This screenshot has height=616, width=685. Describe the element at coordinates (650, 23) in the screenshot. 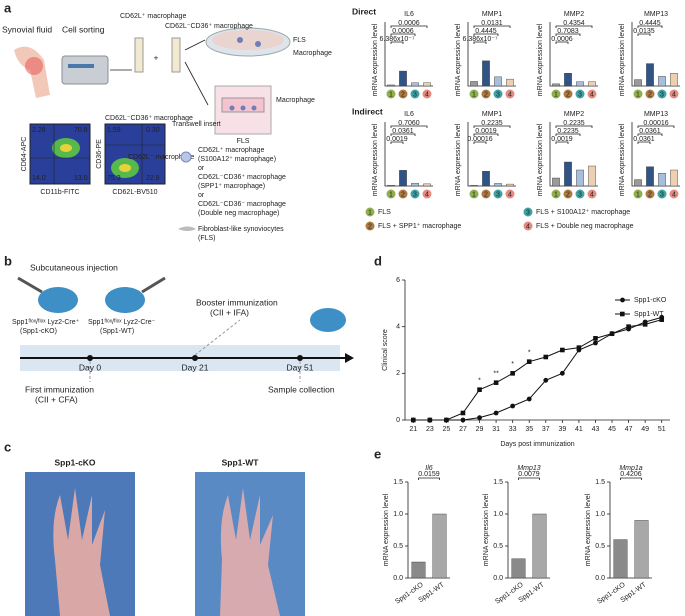

I see `p-value: 0.4445` at that location.